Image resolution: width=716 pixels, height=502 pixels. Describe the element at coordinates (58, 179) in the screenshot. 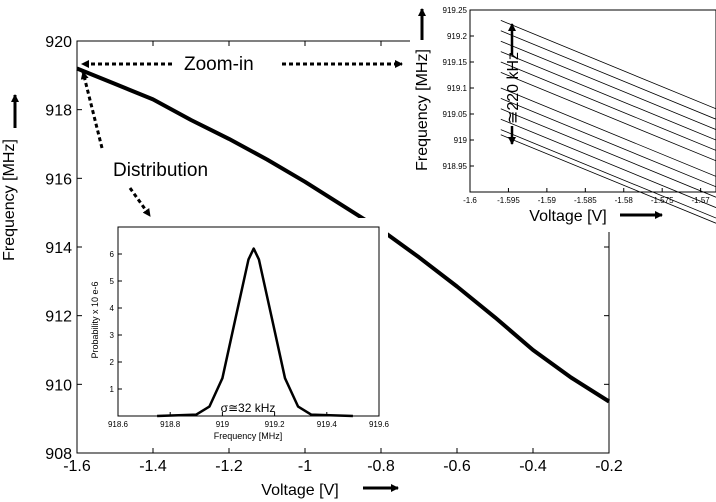

I see `main-y-tick-label: 916` at that location.